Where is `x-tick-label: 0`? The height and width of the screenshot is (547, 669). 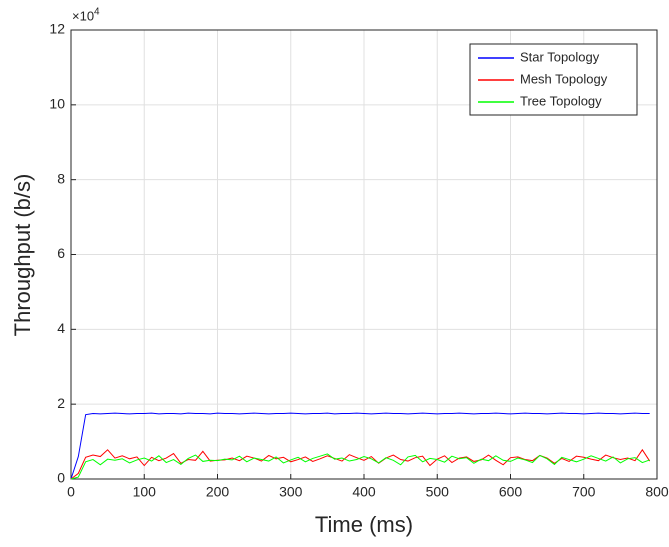
x-tick-label: 0 is located at coordinates (71, 492).